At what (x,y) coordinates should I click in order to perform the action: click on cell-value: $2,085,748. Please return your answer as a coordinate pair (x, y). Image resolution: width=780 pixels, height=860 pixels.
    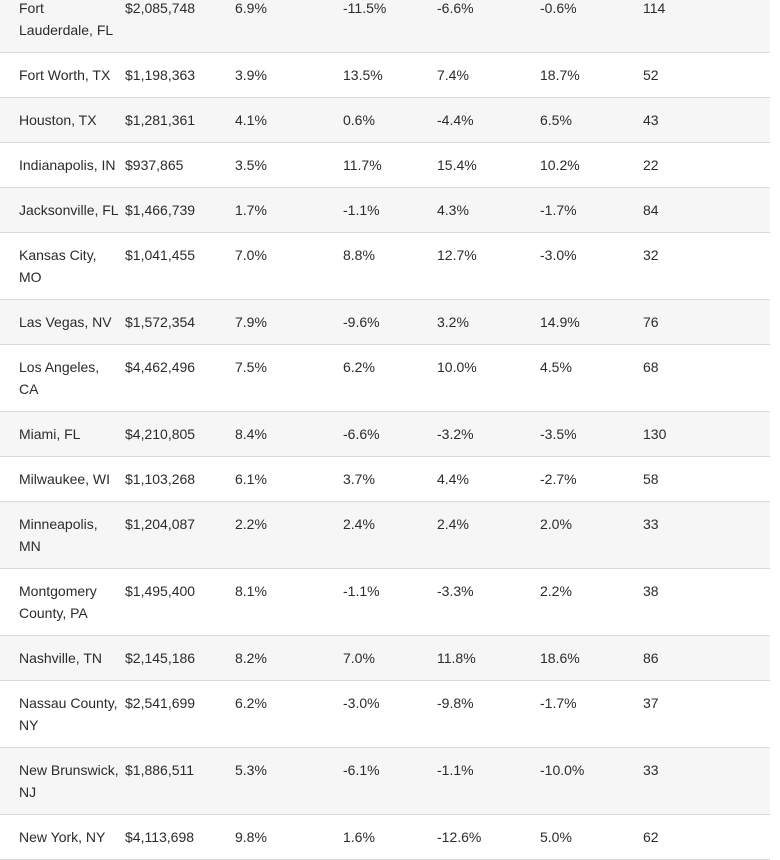
    Looking at the image, I should click on (160, 8).